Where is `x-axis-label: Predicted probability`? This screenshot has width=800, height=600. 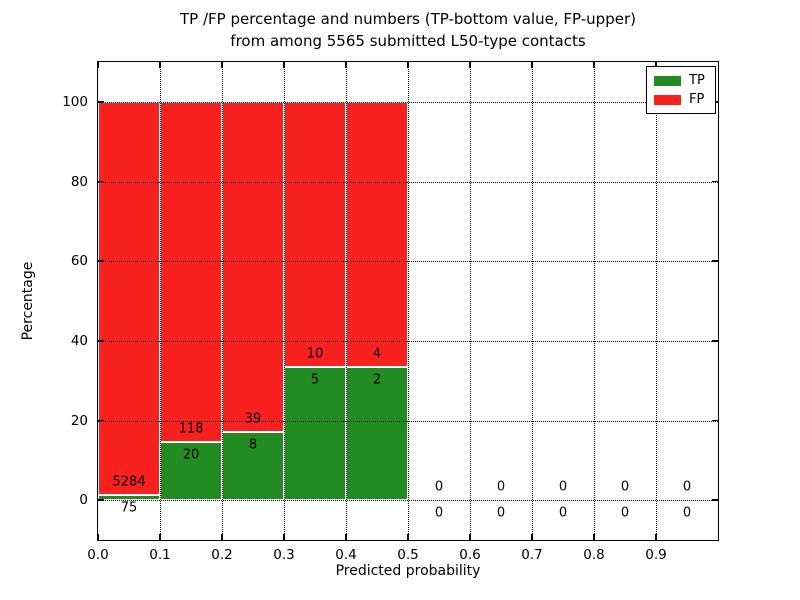 x-axis-label: Predicted probability is located at coordinates (408, 571).